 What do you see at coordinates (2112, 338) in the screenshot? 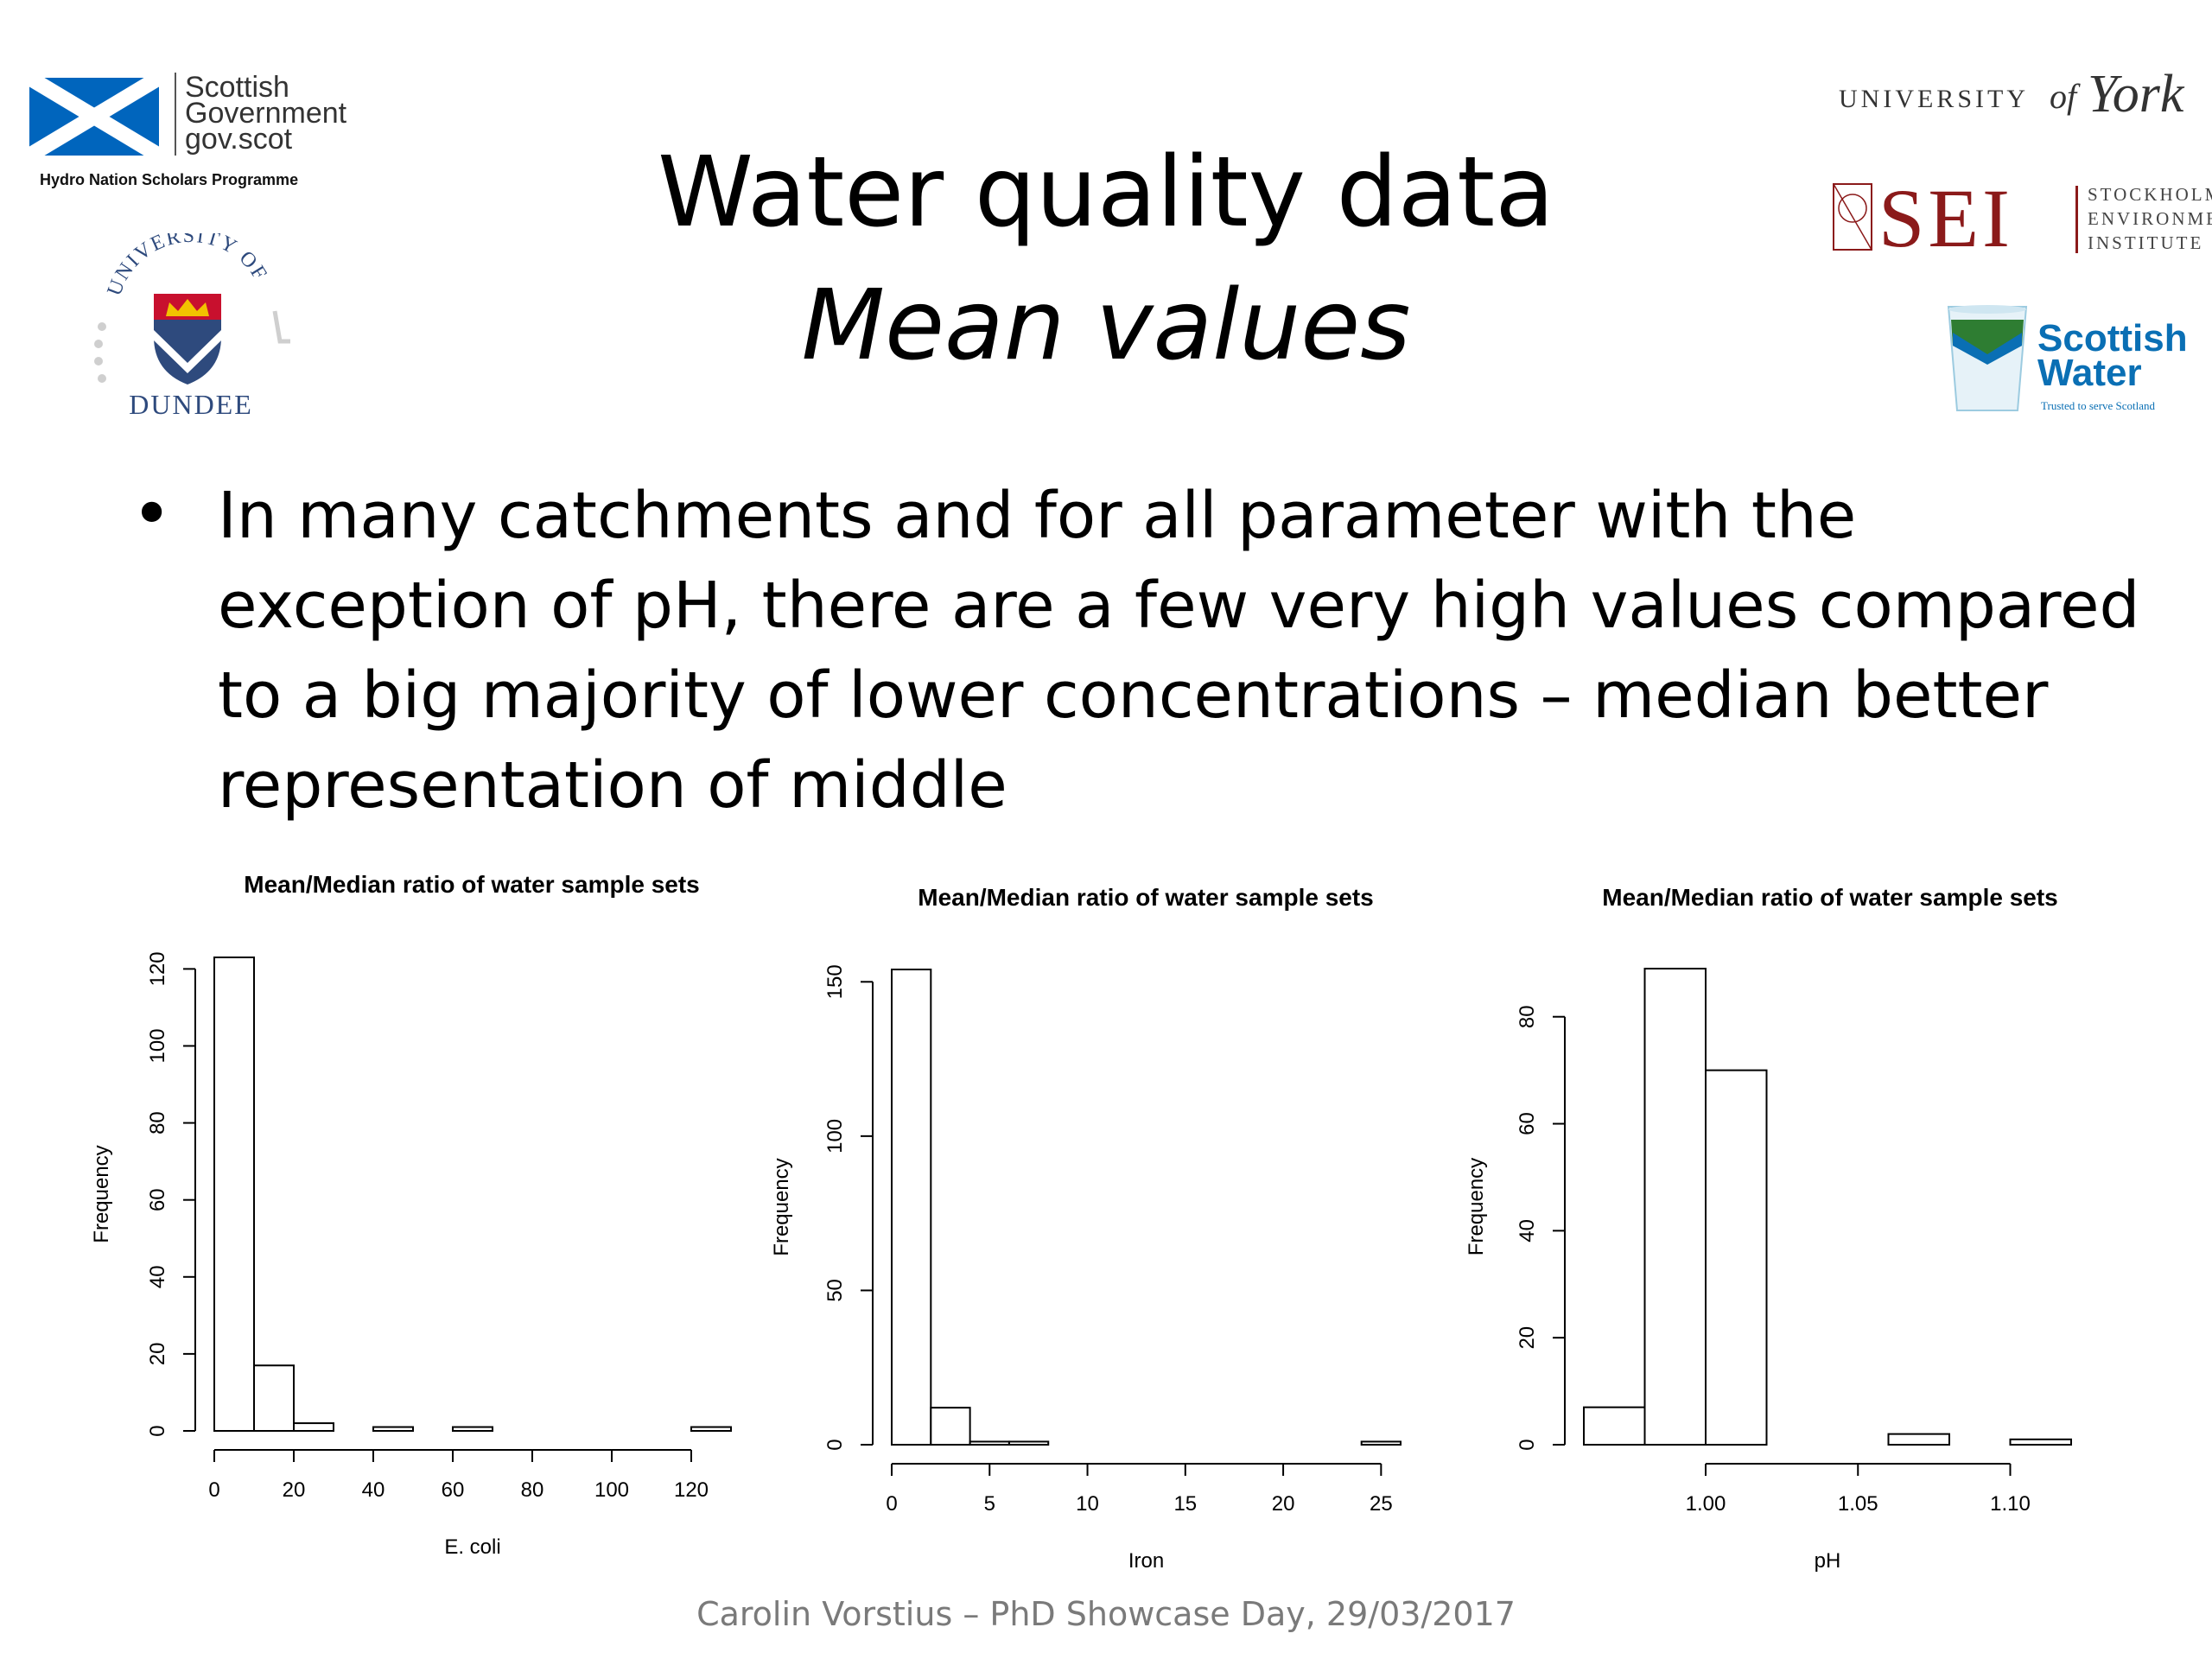
I see `scottish-water-line1: Scottish` at bounding box center [2112, 338].